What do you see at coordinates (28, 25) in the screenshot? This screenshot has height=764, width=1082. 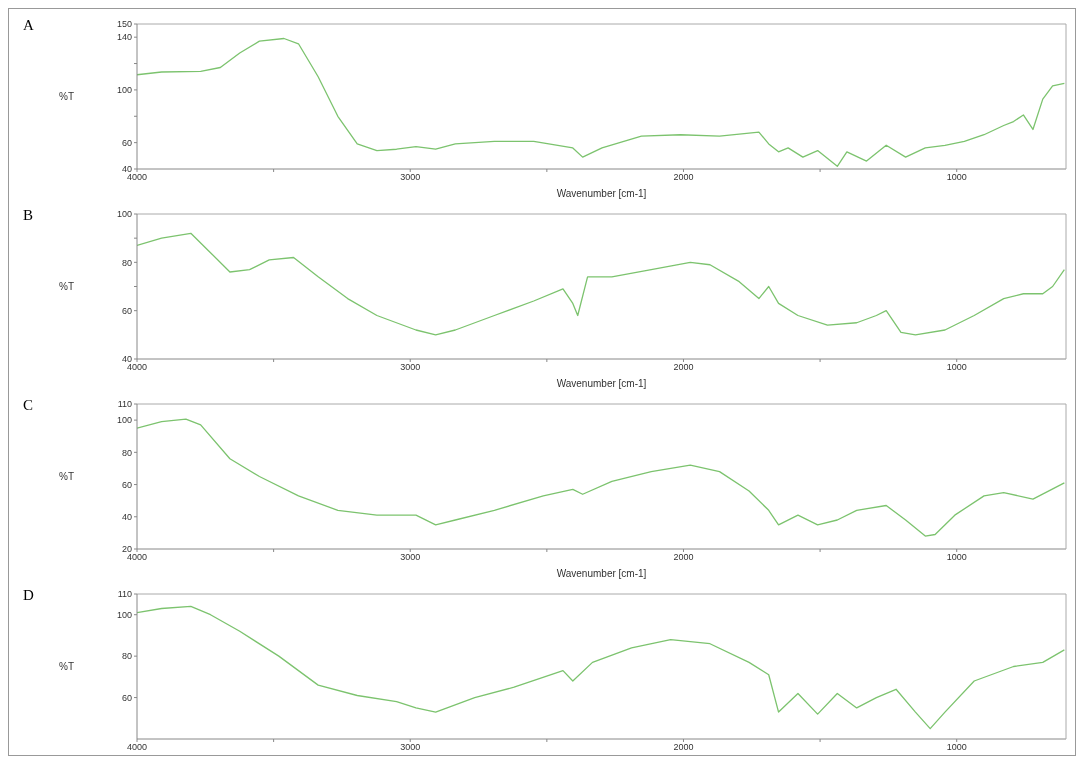 I see `chart-title: A` at bounding box center [28, 25].